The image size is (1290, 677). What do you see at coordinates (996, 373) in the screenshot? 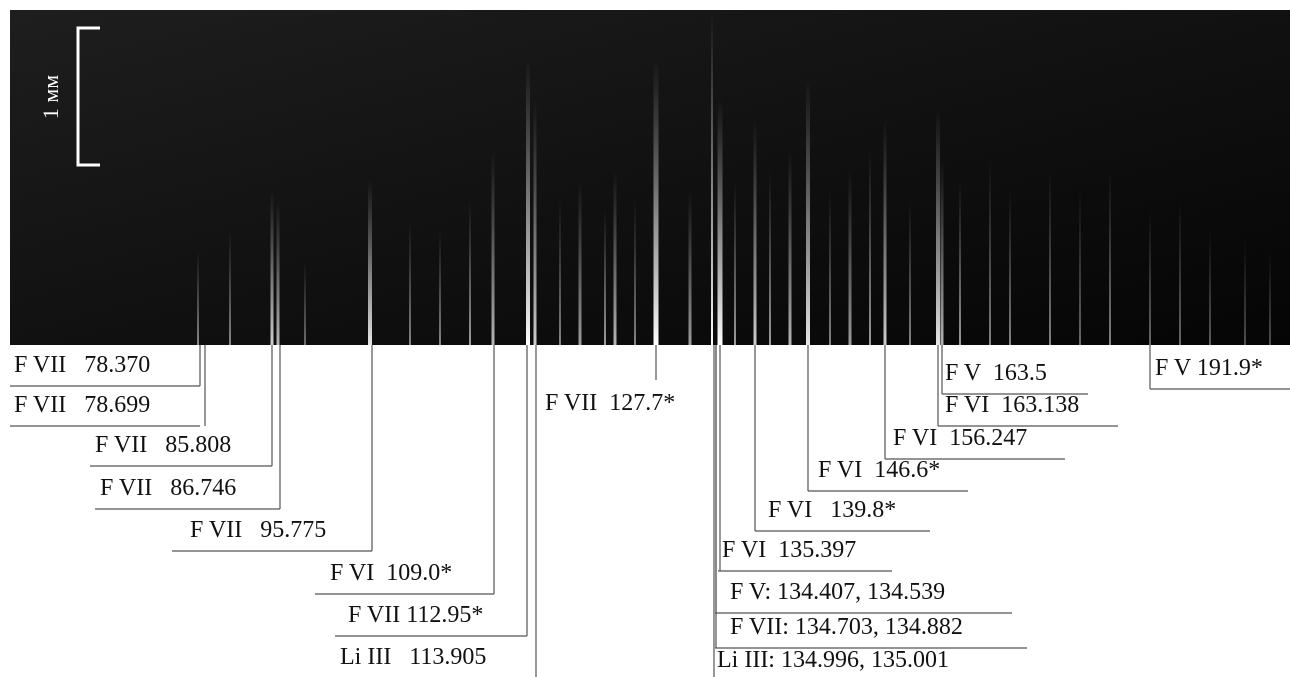
I see `line-label: F V 163.5` at bounding box center [996, 373].